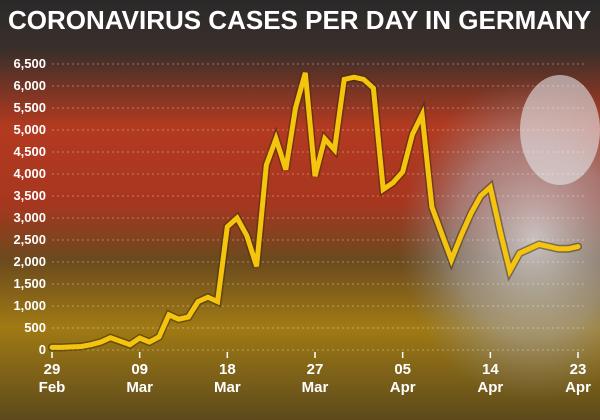 The width and height of the screenshot is (600, 420). I want to click on y-tick-label: 1,000, so click(29, 305).